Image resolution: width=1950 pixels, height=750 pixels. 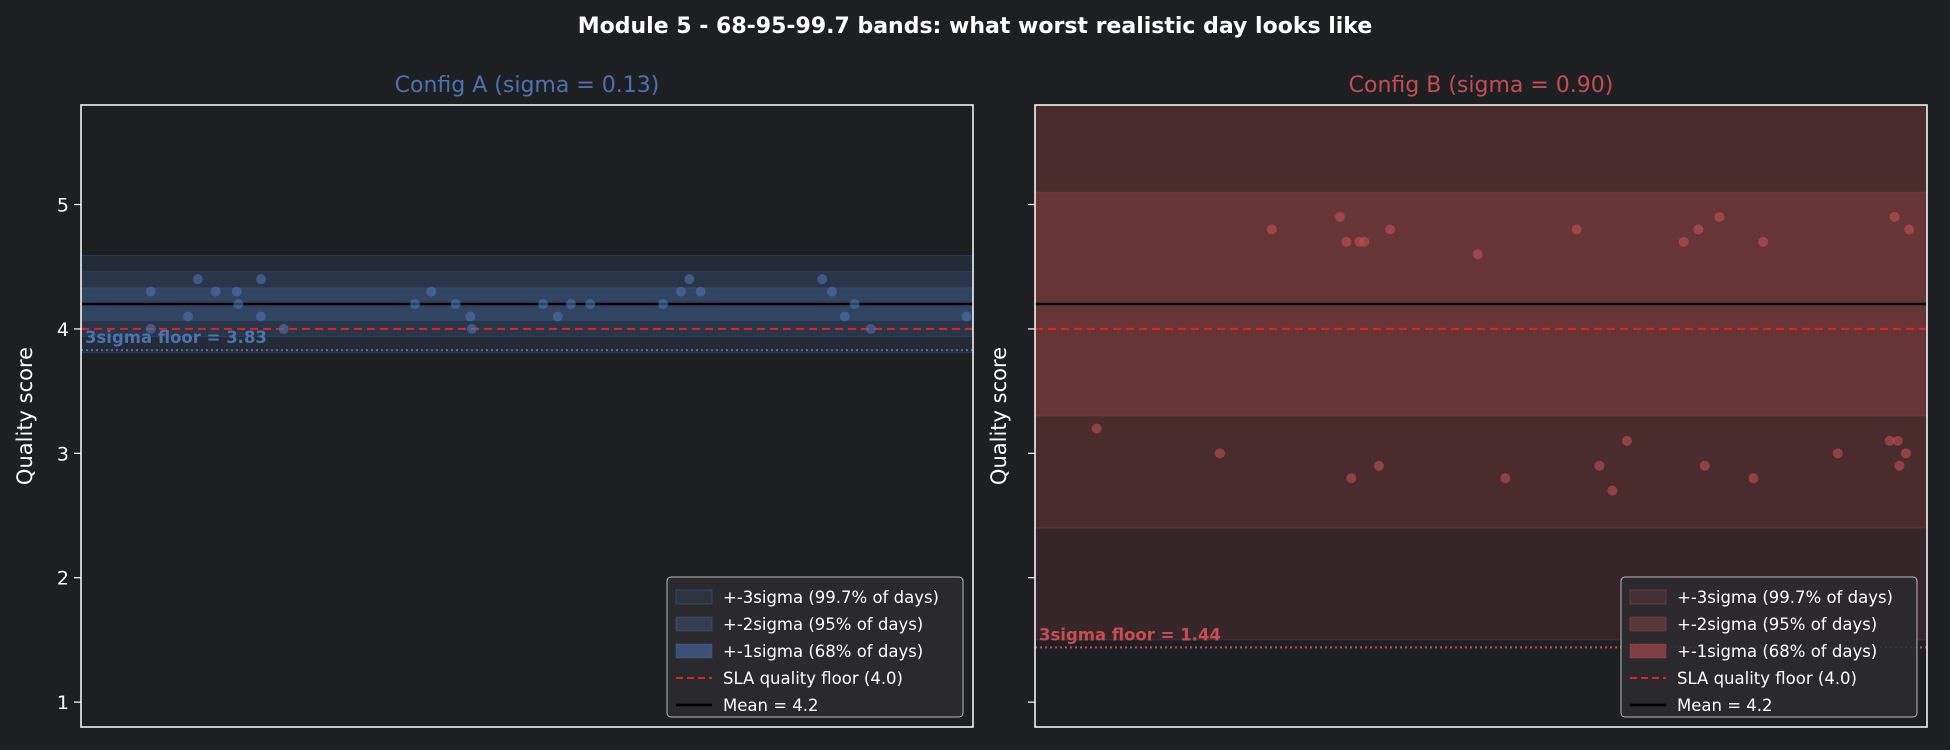 I want to click on config-b-floor-label: 3sigma floor = 1.44, so click(x=1130, y=634).